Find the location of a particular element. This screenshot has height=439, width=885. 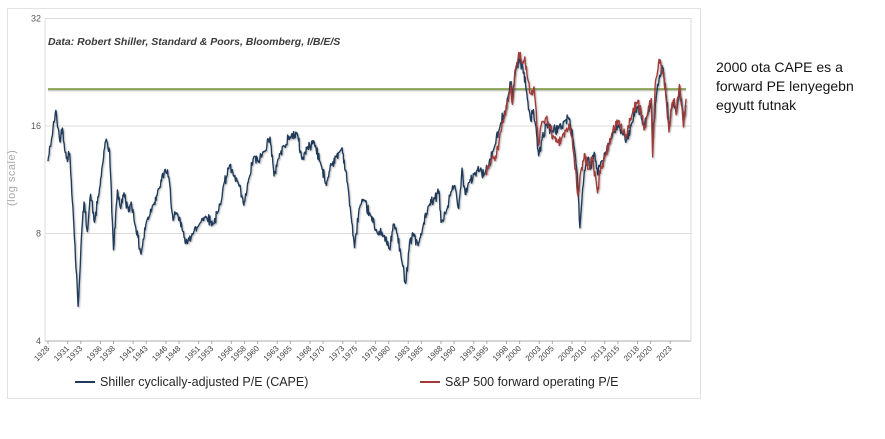

x-tick-label-1975: 1975 is located at coordinates (349, 353).